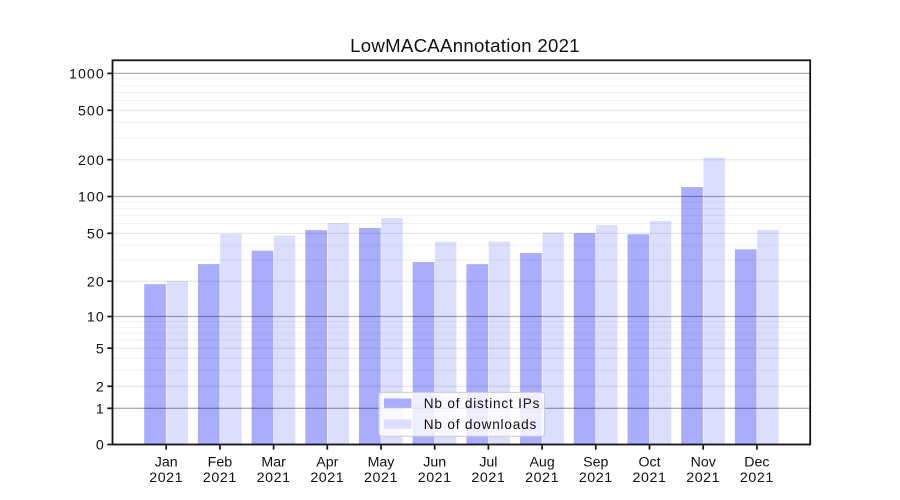  Describe the element at coordinates (91, 111) in the screenshot. I see `svg-text: 500` at that location.